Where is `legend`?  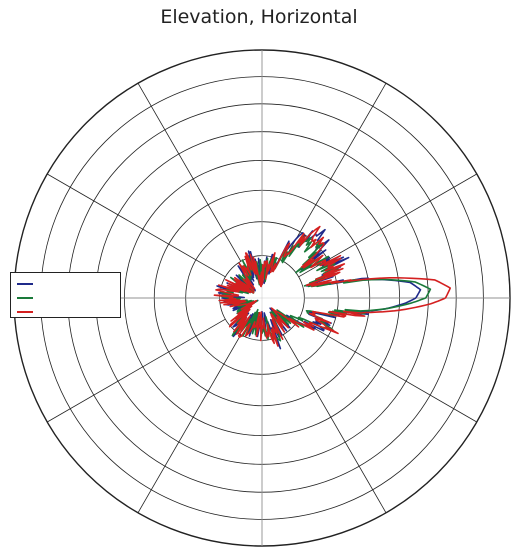 legend is located at coordinates (65, 295).